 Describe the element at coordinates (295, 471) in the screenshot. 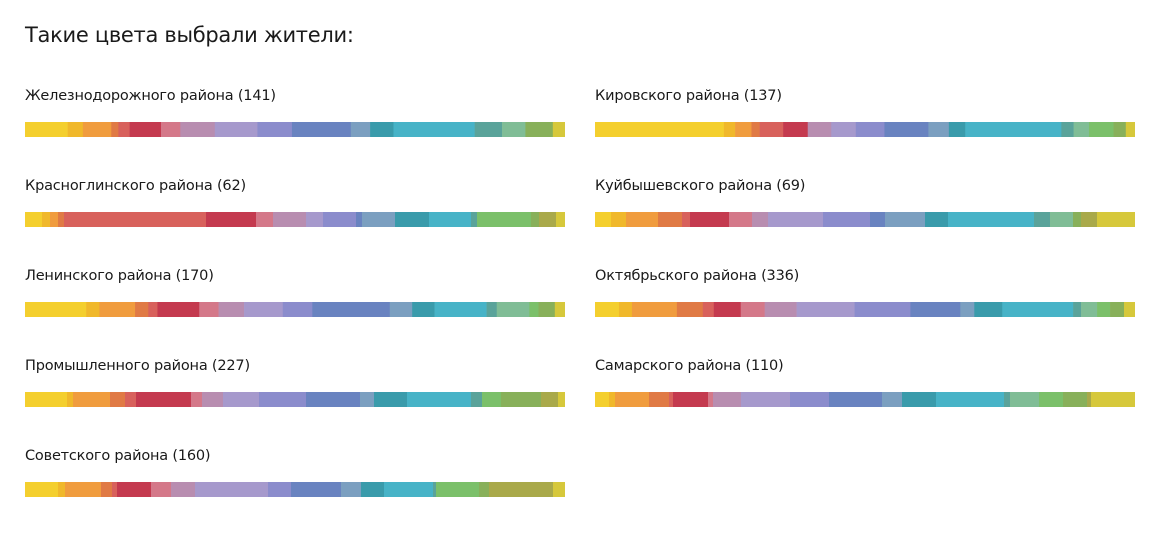

I see `district-item: Советского района (160)` at that location.